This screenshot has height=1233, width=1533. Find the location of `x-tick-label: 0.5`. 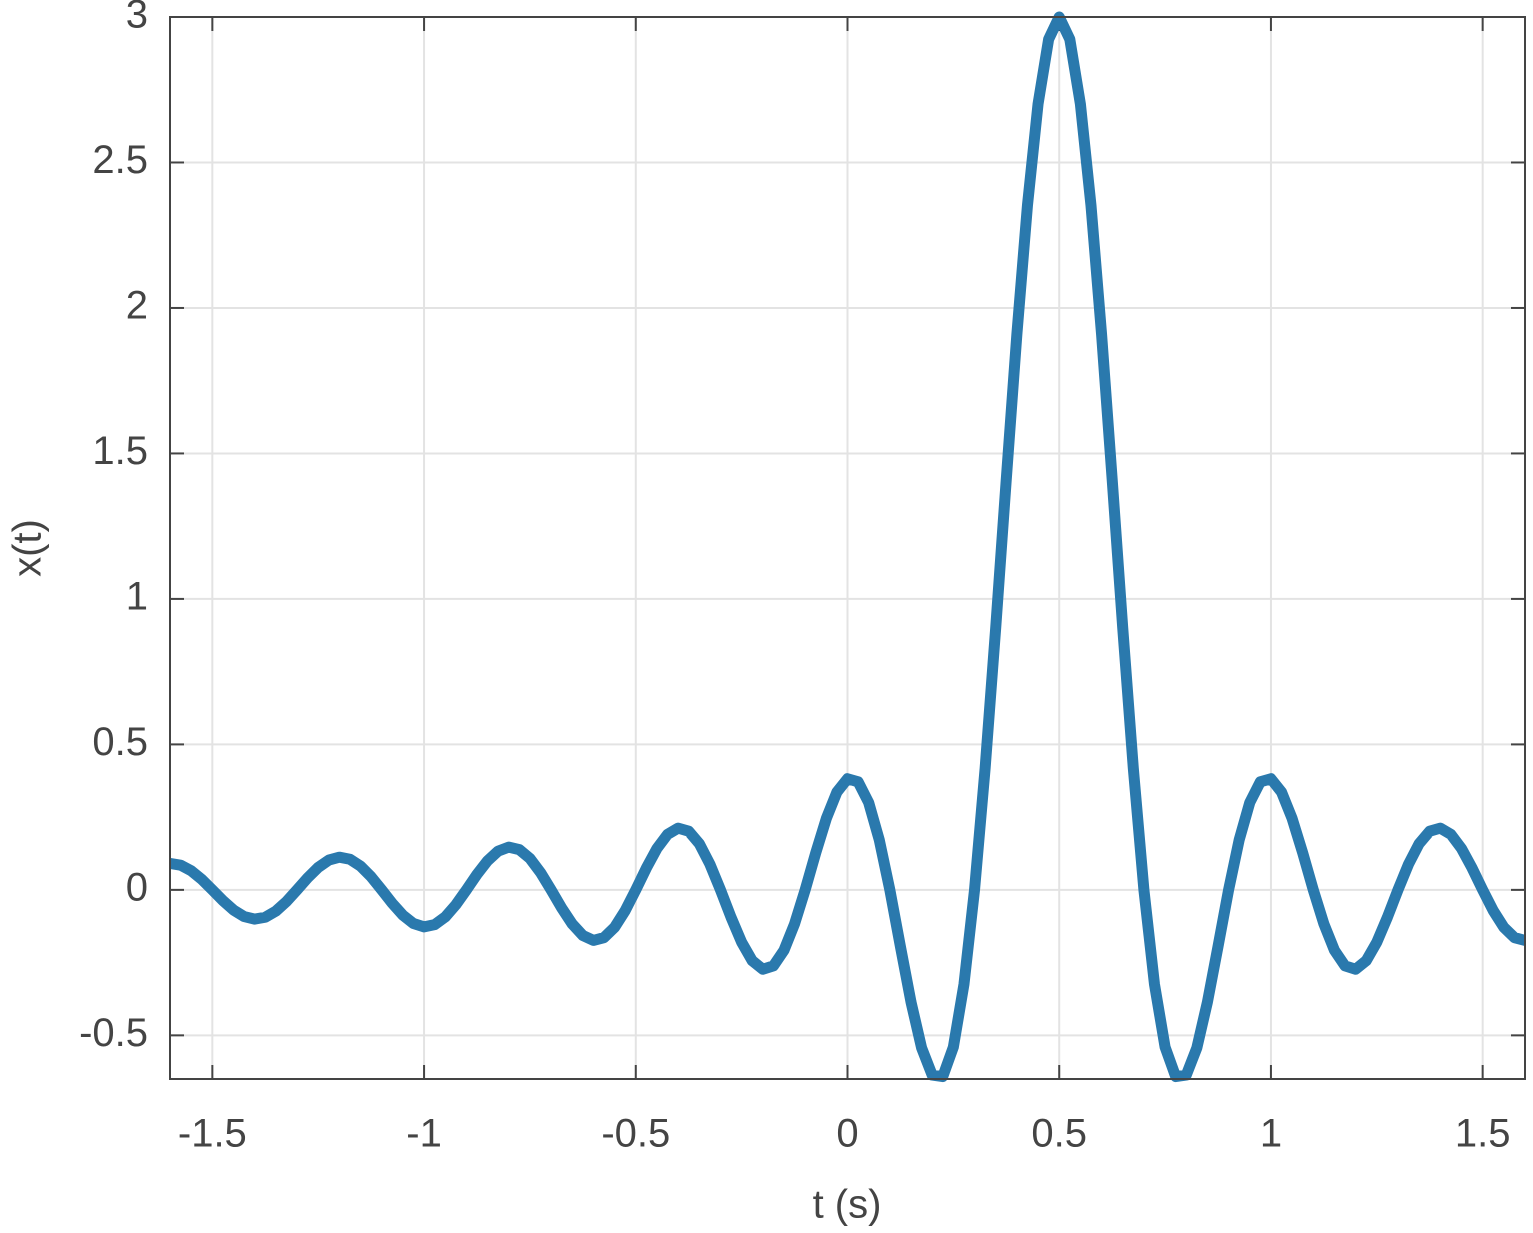

x-tick-label: 0.5 is located at coordinates (1059, 1134).